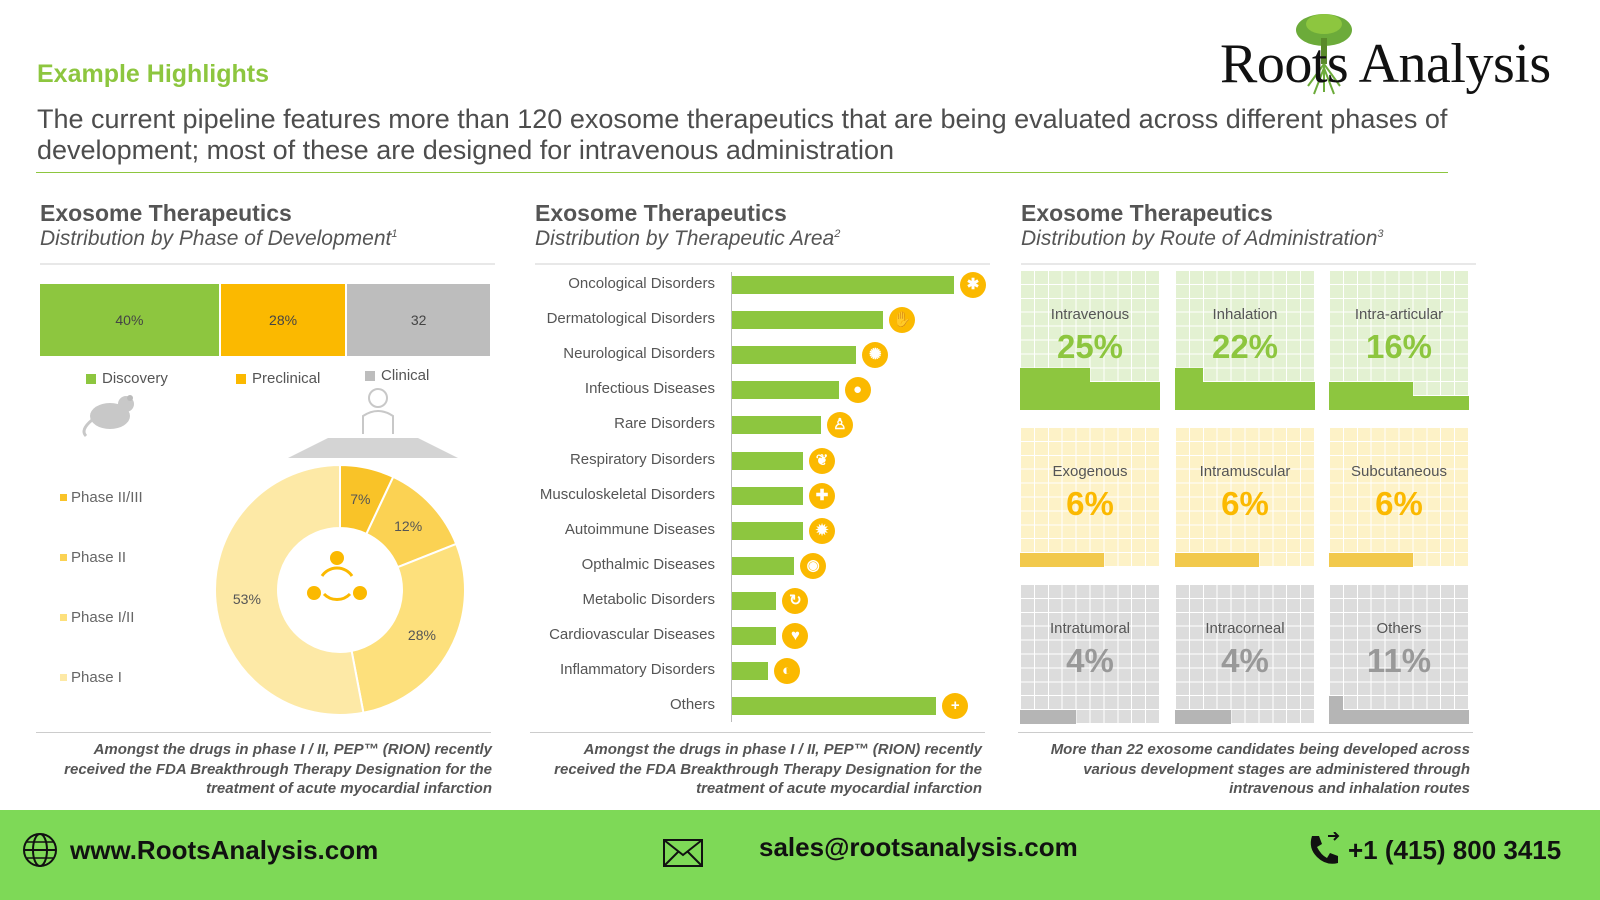  Describe the element at coordinates (688, 238) in the screenshot. I see `panel-subtitle: Distribution by Therapeutic Area2` at that location.